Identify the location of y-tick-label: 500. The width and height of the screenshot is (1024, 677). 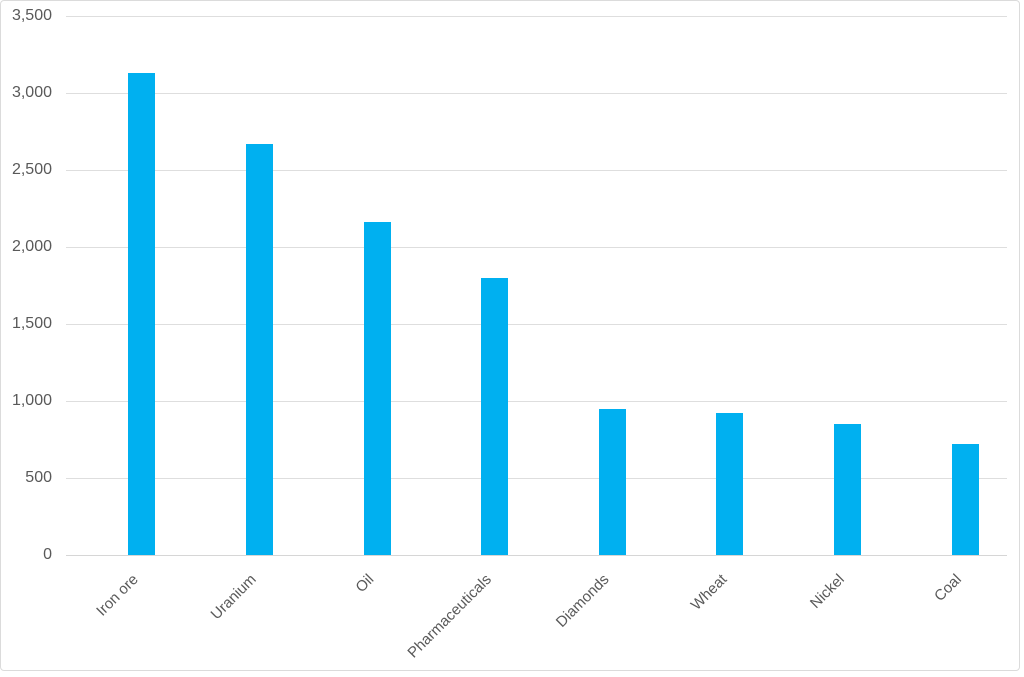
(38, 477).